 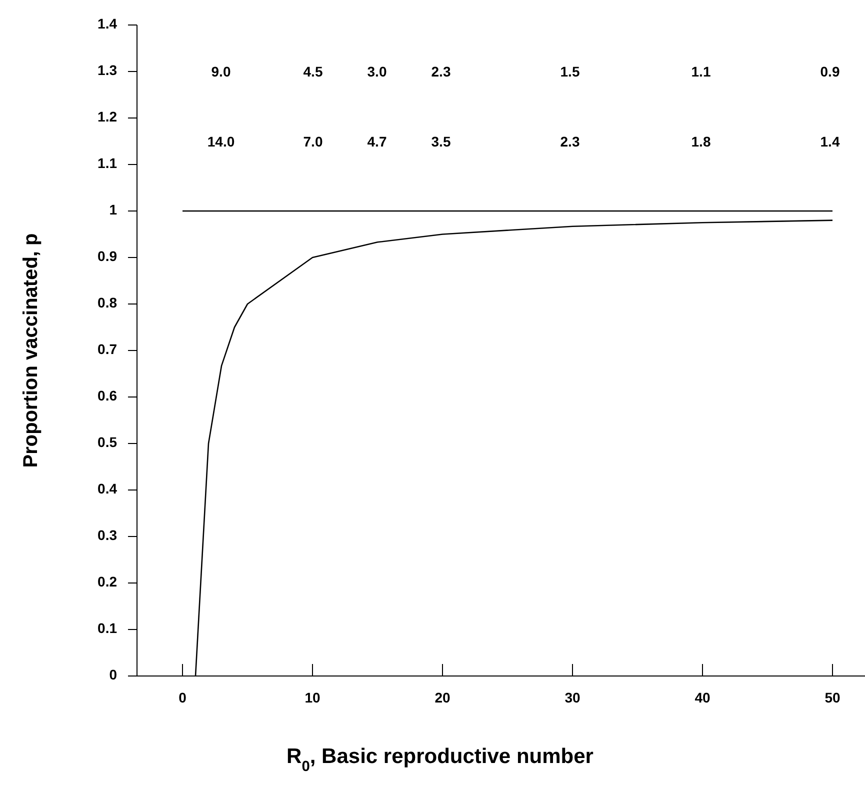 I want to click on annotation: 4.5, so click(x=313, y=72).